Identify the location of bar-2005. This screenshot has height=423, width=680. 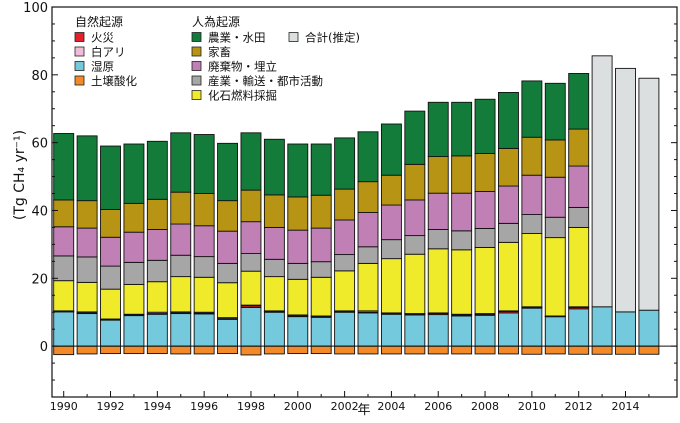
(415, 232).